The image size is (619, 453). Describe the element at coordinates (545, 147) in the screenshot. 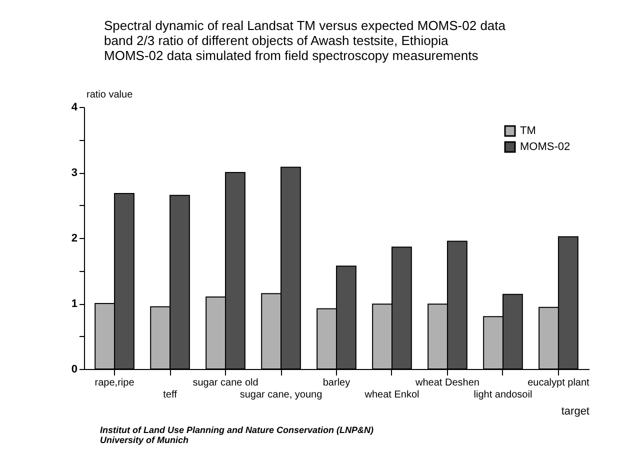

I see `legend-label: MOMS-02` at that location.